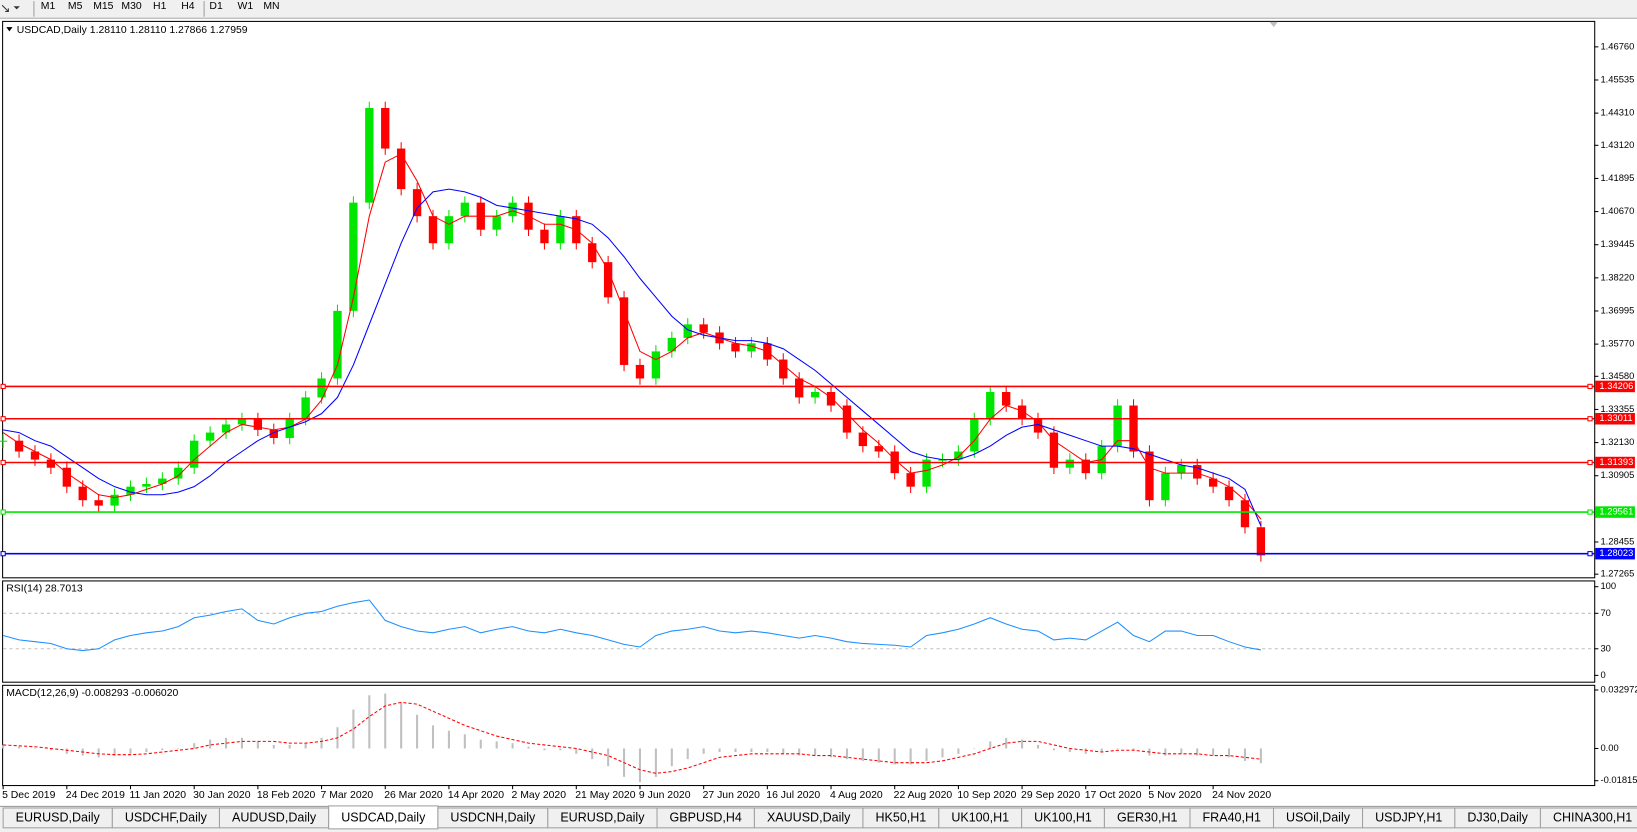 The width and height of the screenshot is (1637, 832). Describe the element at coordinates (493, 818) in the screenshot. I see `tab-label: USDCNH,Daily` at that location.